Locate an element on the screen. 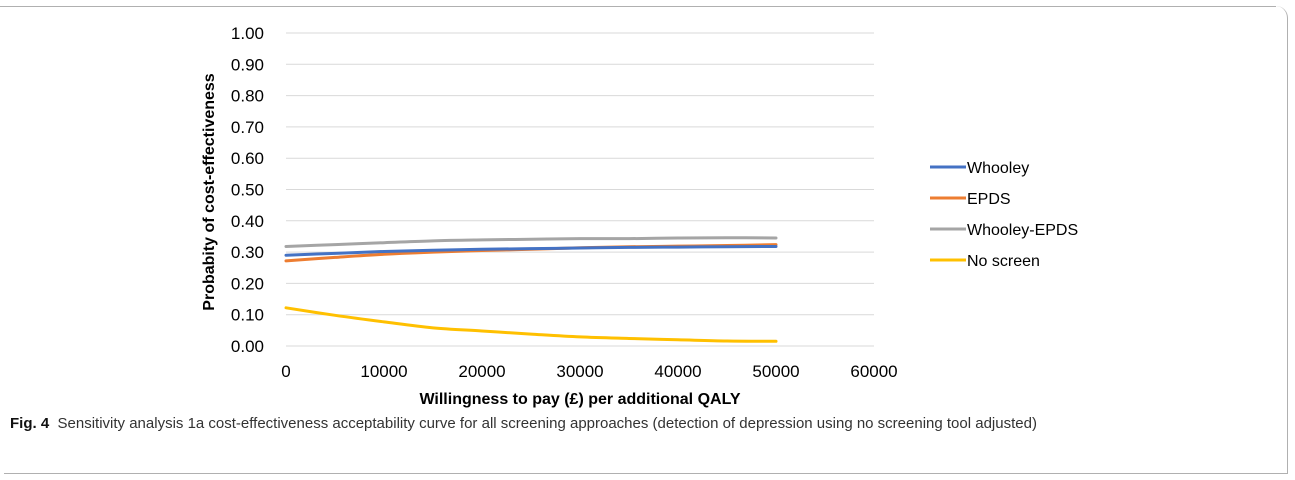  y-tick-label: 0.10 is located at coordinates (247, 315).